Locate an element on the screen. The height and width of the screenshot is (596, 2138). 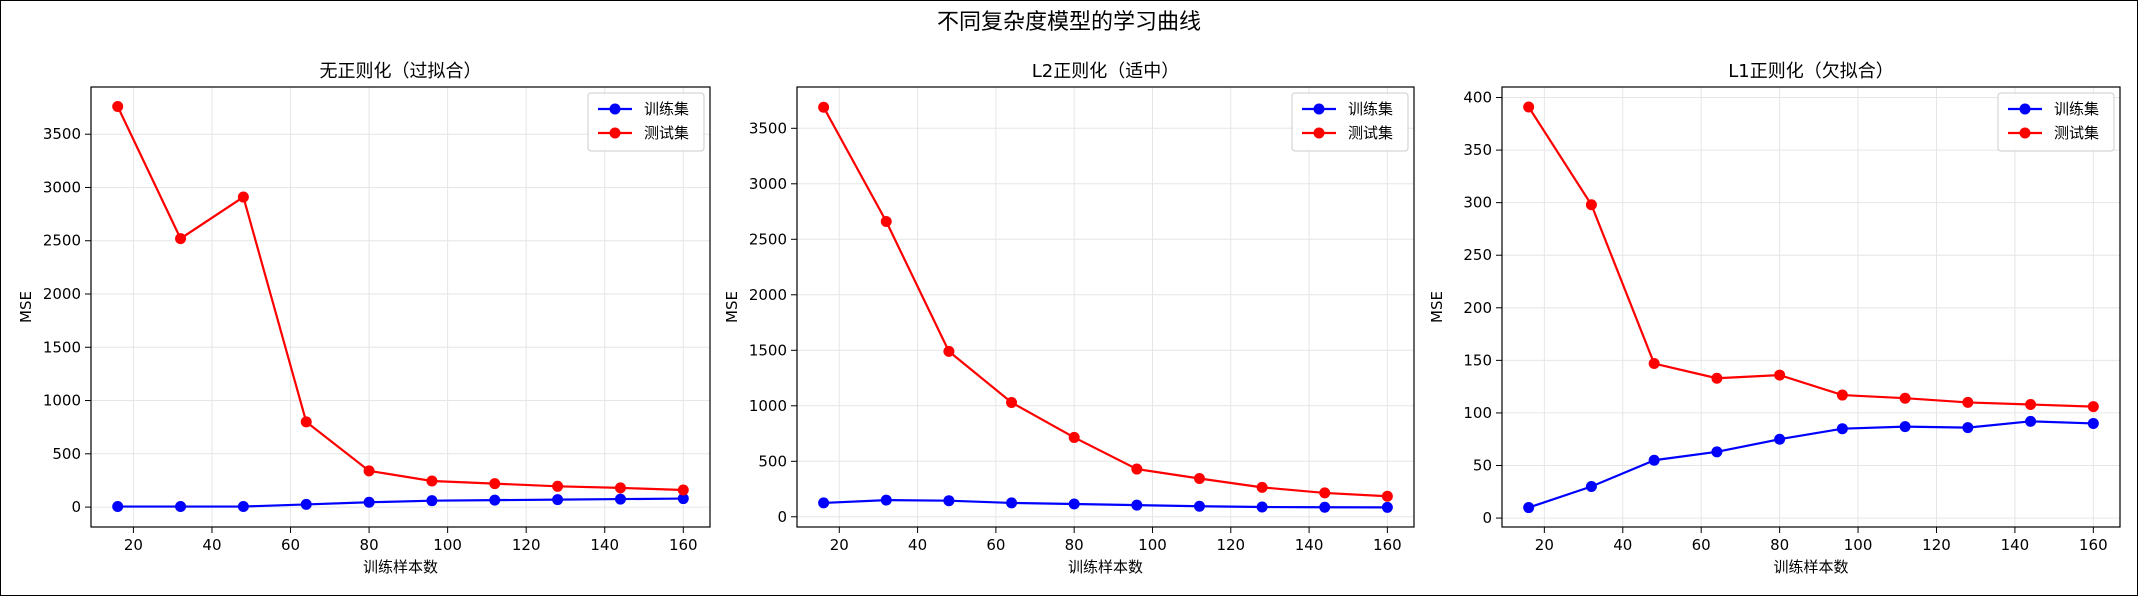
chart-title: L1正则化（欠拟合） is located at coordinates (1810, 71).